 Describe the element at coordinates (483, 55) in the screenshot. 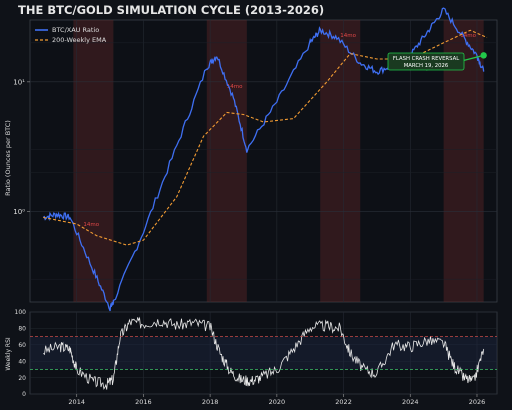

I see `annotation-point` at that location.